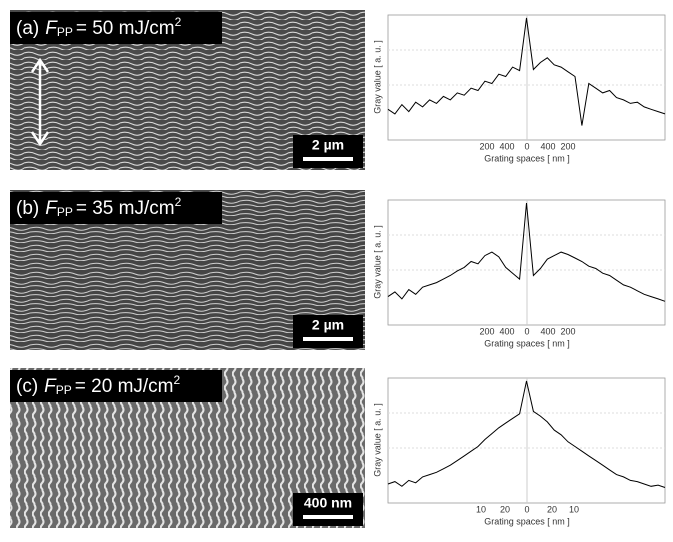 This screenshot has height=542, width=673. What do you see at coordinates (328, 503) in the screenshot?
I see `scale-bar-label: 400 nm` at bounding box center [328, 503].